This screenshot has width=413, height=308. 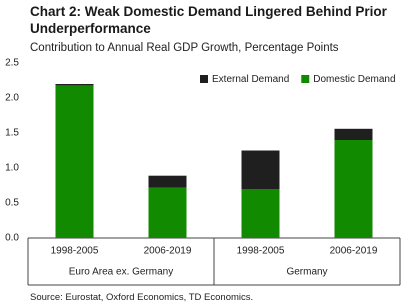 What do you see at coordinates (354, 79) in the screenshot?
I see `legend-label: Domestic Demand` at bounding box center [354, 79].